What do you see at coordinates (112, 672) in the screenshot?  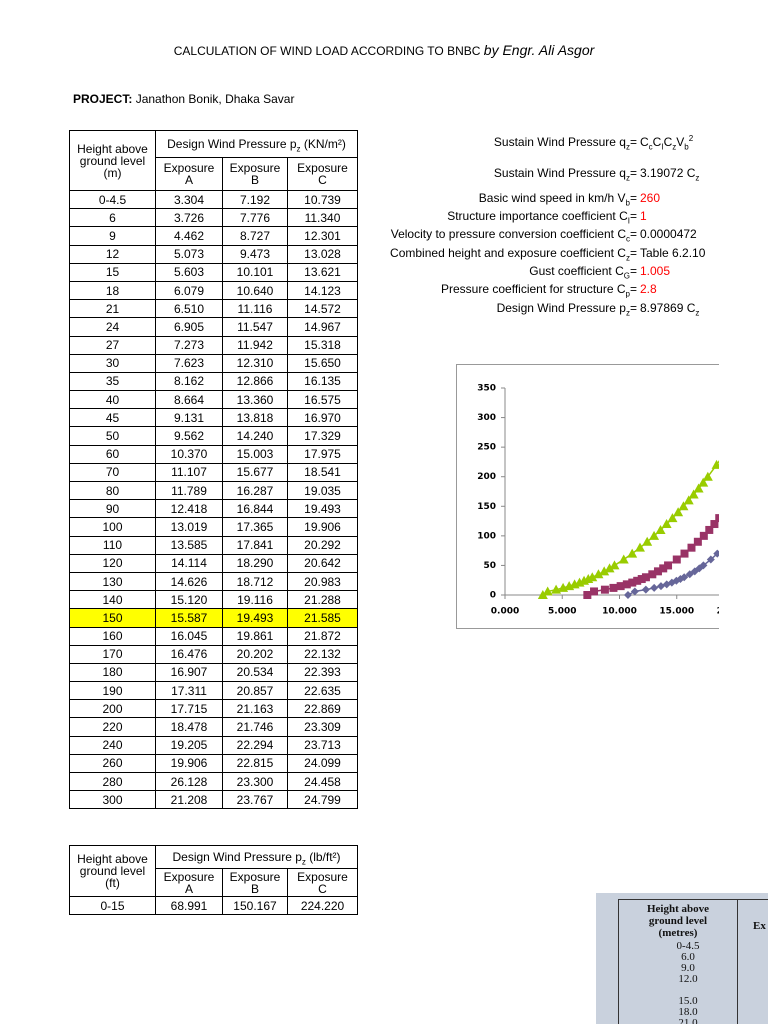 I see `cell: 180` at bounding box center [112, 672].